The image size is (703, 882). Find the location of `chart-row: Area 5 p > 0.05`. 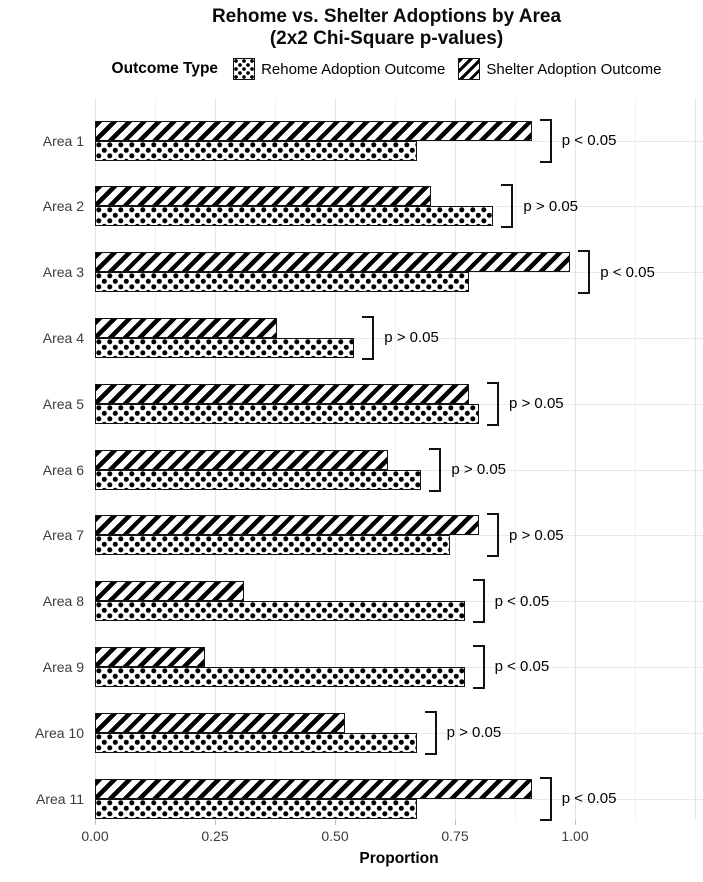

chart-row: Area 5 p > 0.05 is located at coordinates (351, 404).